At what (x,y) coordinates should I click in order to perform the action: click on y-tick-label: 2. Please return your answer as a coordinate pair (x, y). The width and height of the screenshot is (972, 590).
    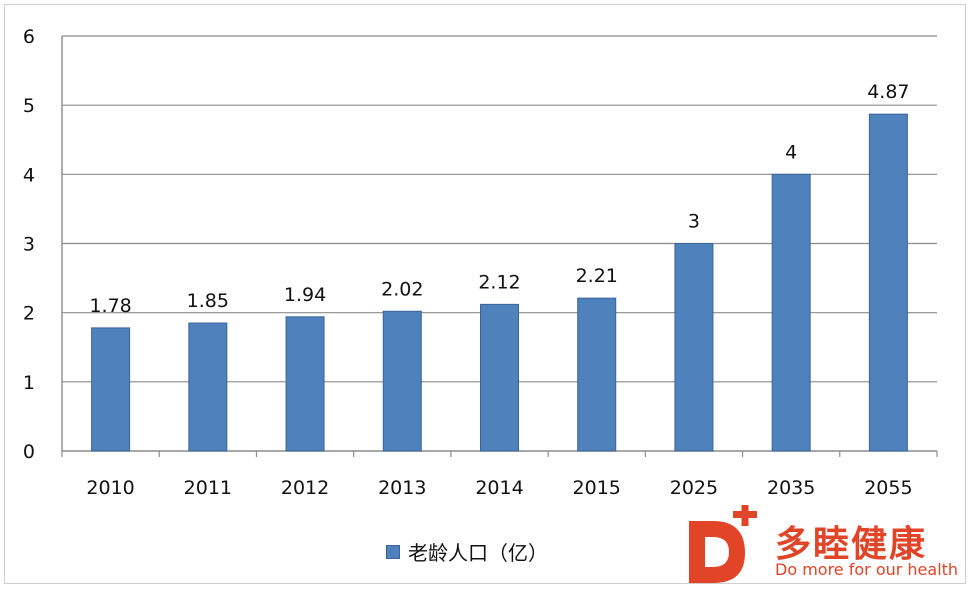
    Looking at the image, I should click on (29, 314).